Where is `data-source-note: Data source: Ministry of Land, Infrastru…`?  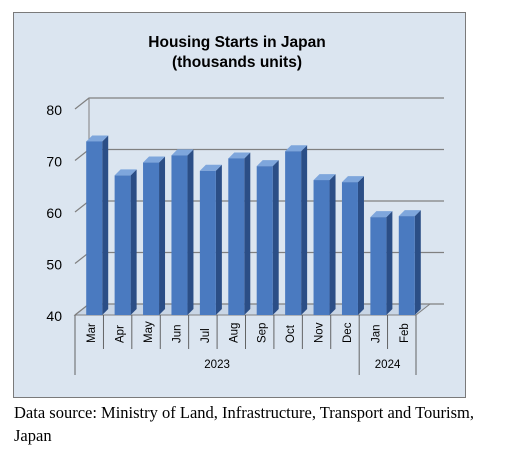 data-source-note: Data source: Ministry of Land, Infrastru… is located at coordinates (244, 424).